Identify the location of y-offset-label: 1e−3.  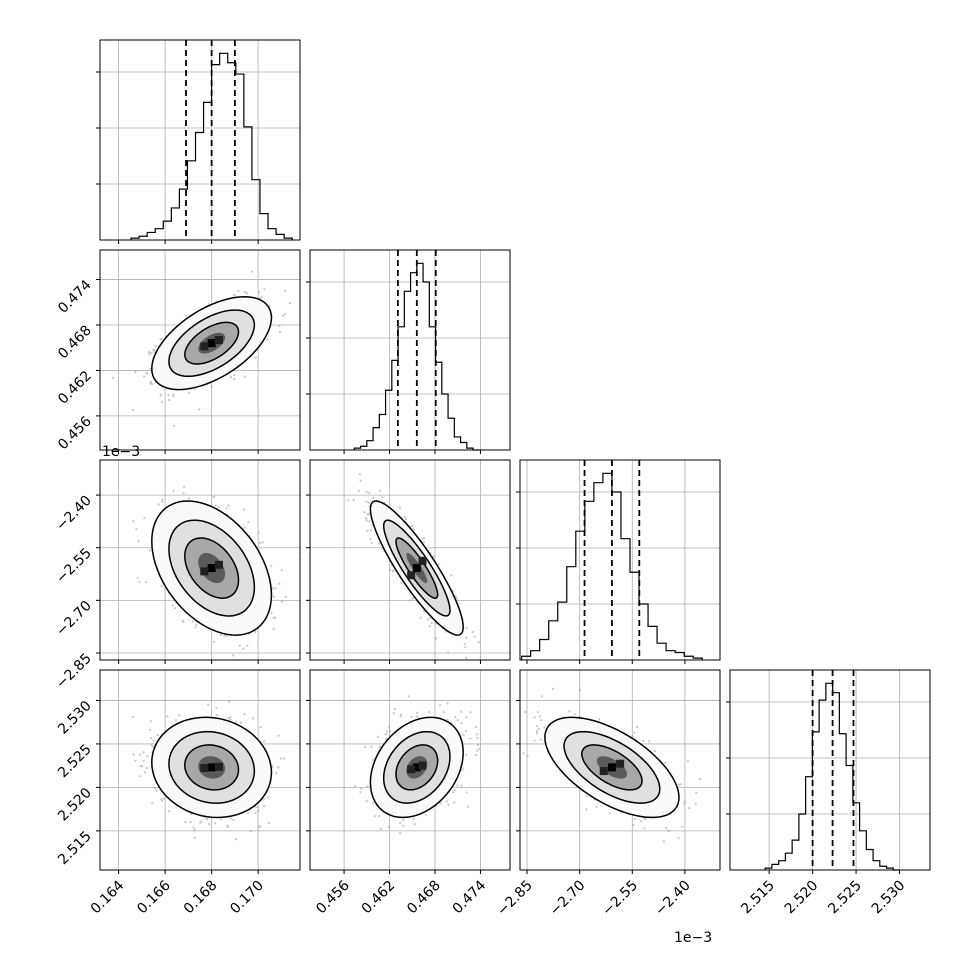
(121, 452).